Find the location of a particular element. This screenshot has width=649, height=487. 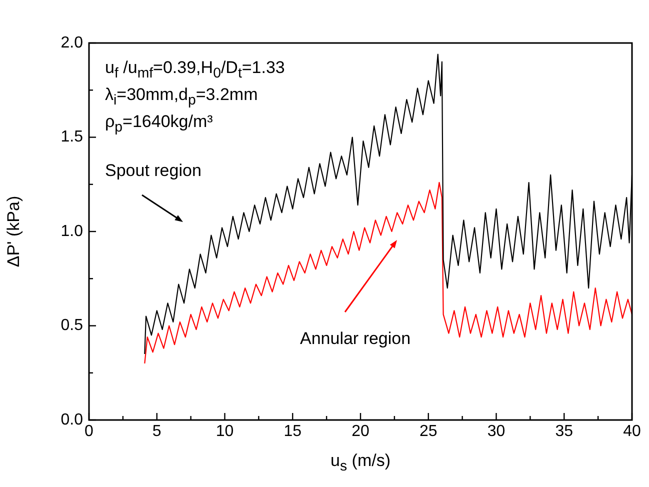

annotation: Annular region is located at coordinates (355, 339).